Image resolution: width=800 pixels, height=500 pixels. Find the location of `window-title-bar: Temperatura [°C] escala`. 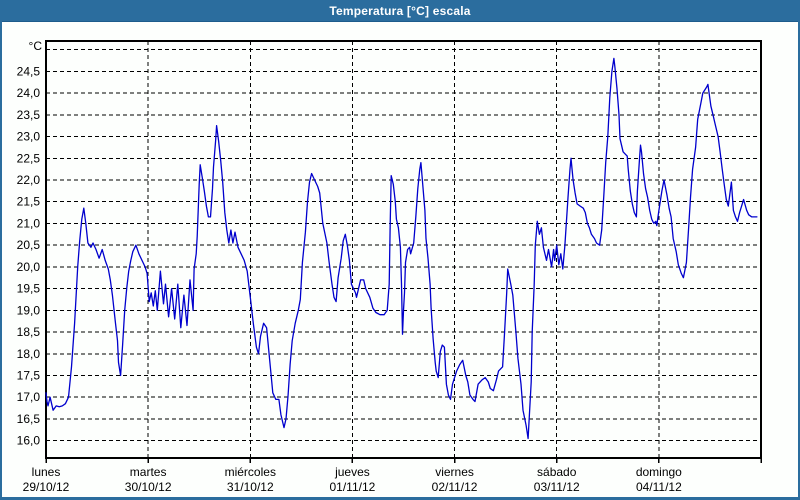

window-title-bar: Temperatura [°C] escala is located at coordinates (400, 11).